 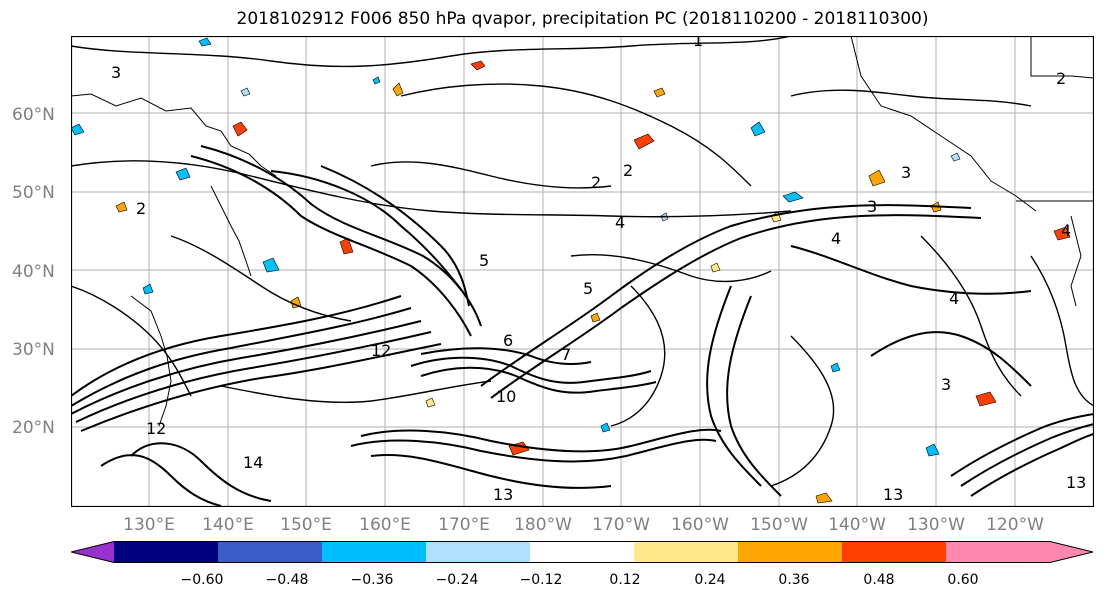 What do you see at coordinates (700, 525) in the screenshot?
I see `lon-label: 160°W` at bounding box center [700, 525].